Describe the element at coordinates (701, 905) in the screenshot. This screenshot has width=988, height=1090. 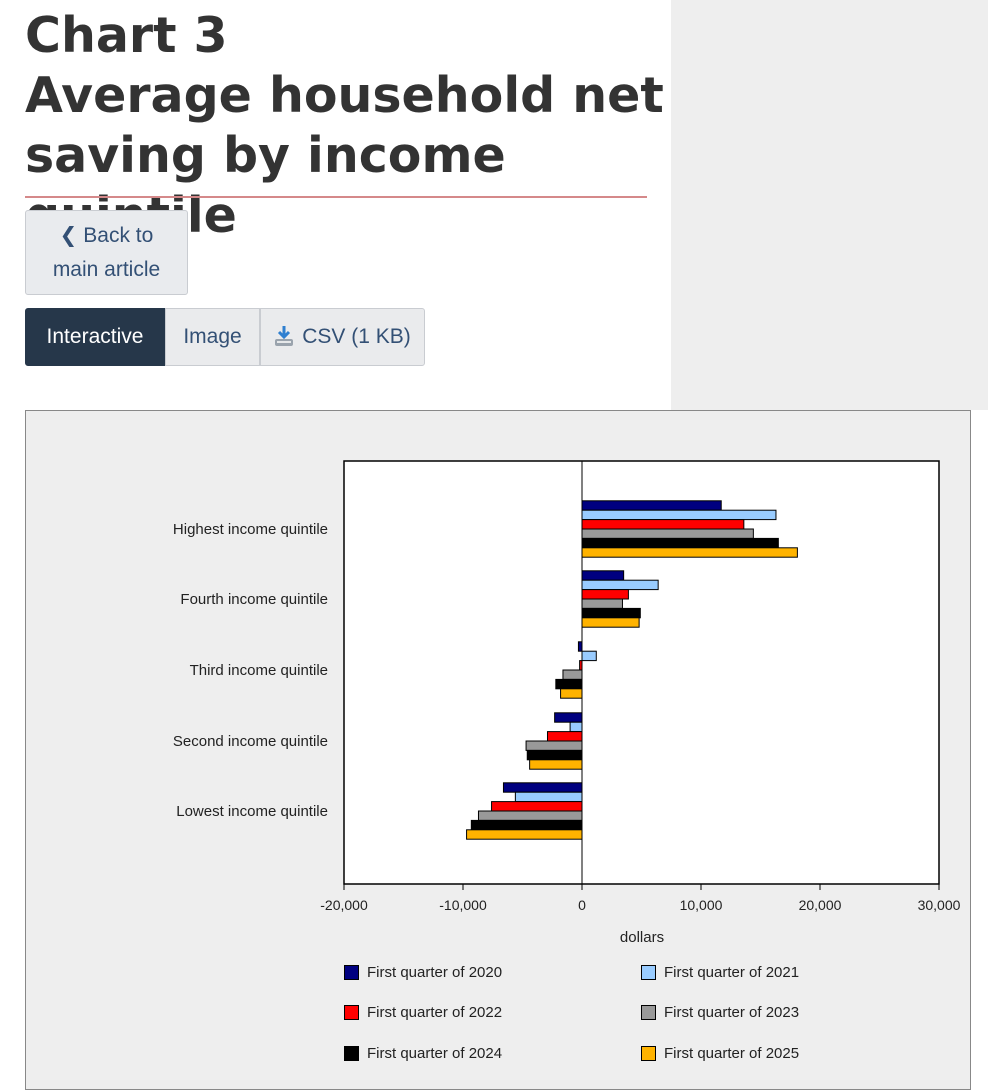
I see `x-tick-label: 10,000` at that location.